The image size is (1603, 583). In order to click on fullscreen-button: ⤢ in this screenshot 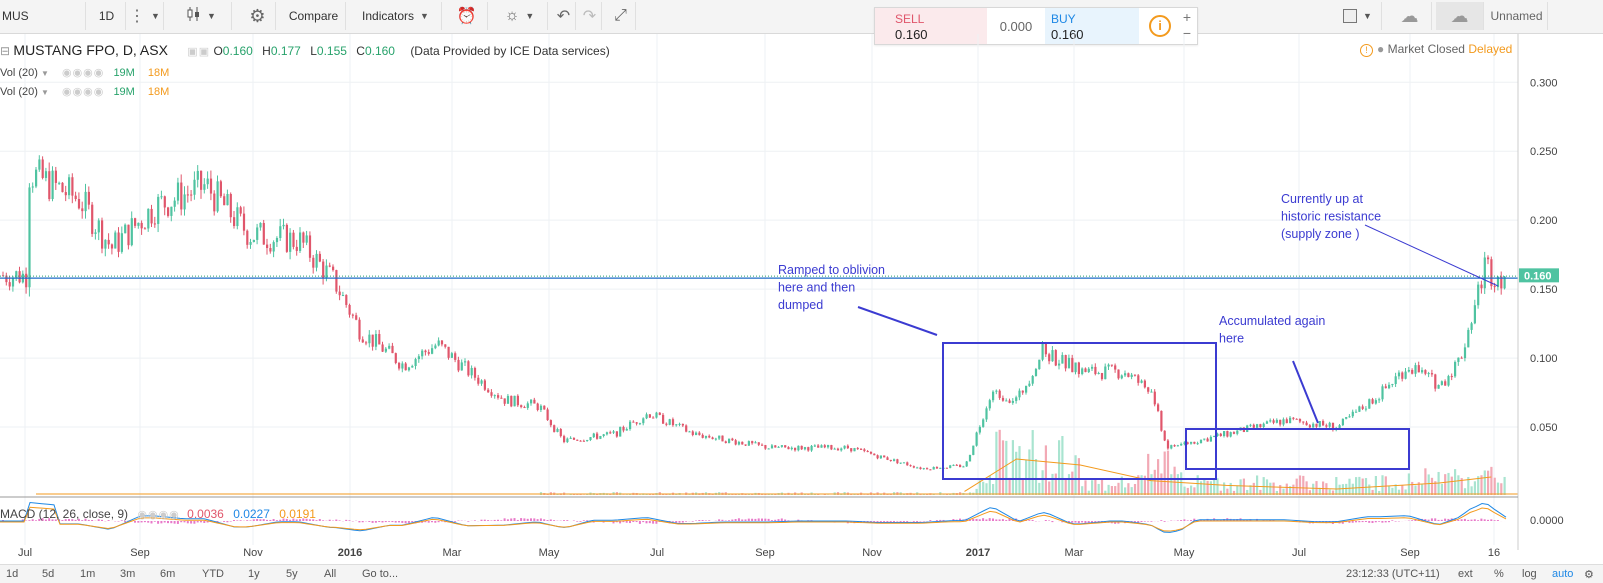, I will do `click(621, 16)`.